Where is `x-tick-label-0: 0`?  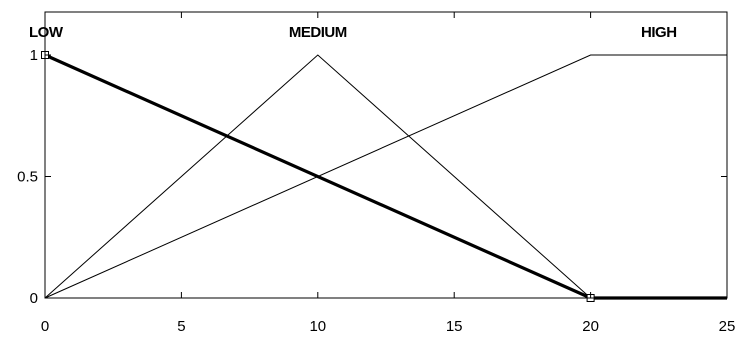
x-tick-label-0: 0 is located at coordinates (45, 326).